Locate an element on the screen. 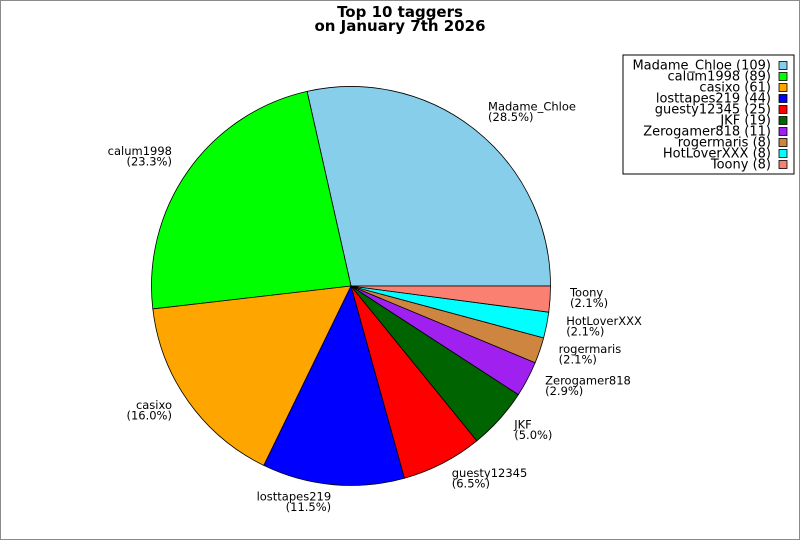  pie-slice-calum1998 is located at coordinates (251, 200).